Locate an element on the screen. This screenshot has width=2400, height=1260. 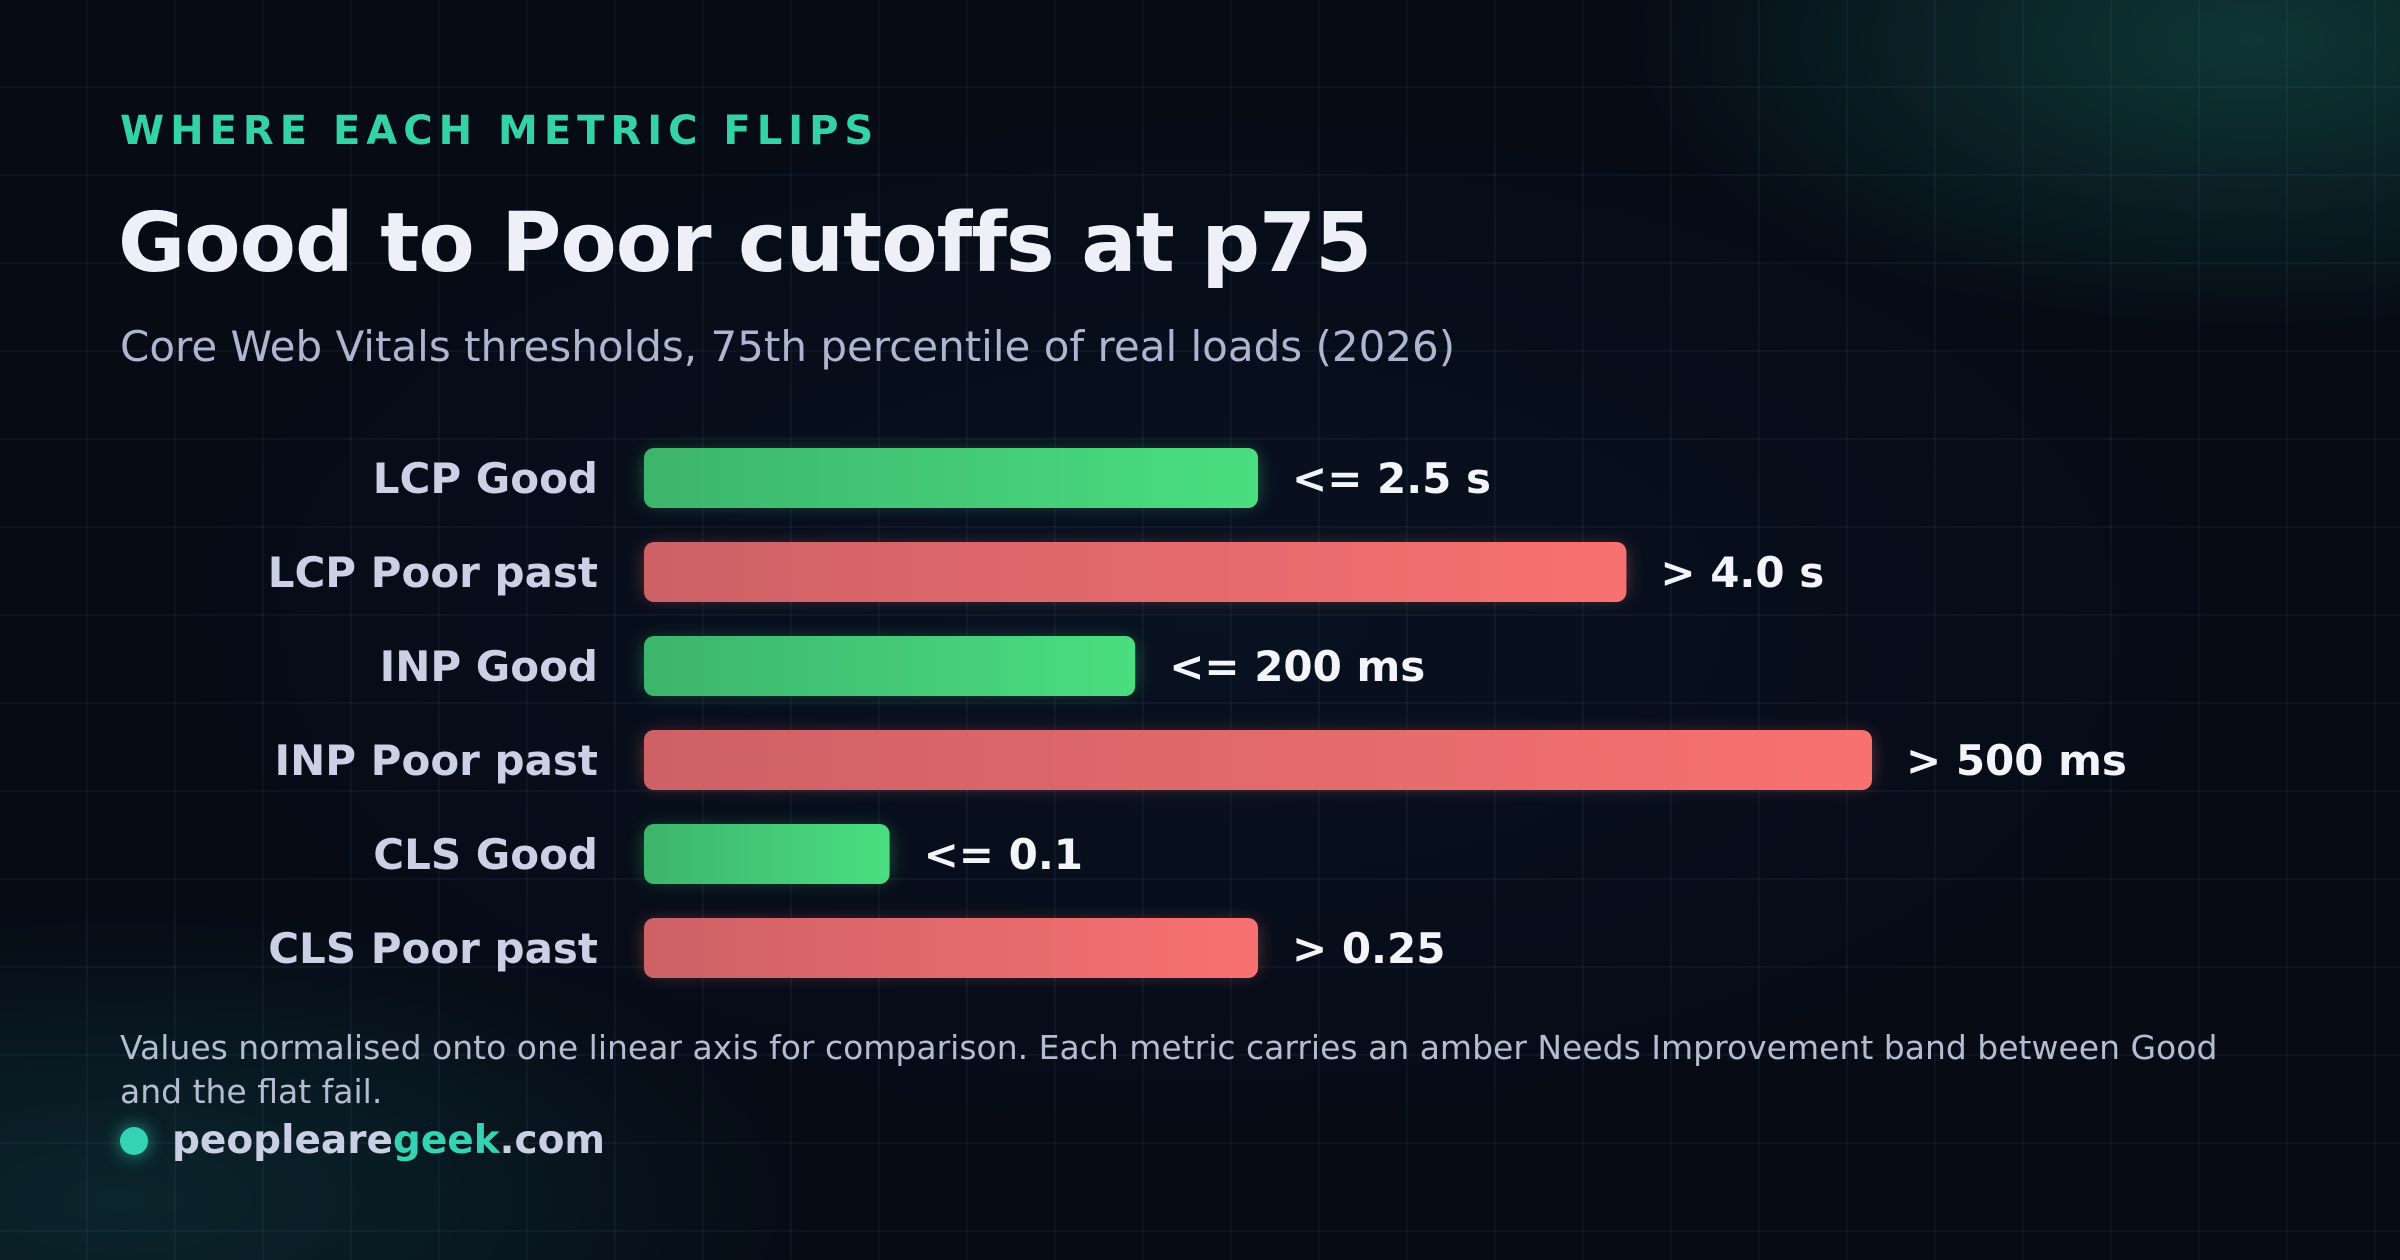
value-label: <= 200 ms is located at coordinates (1297, 666).